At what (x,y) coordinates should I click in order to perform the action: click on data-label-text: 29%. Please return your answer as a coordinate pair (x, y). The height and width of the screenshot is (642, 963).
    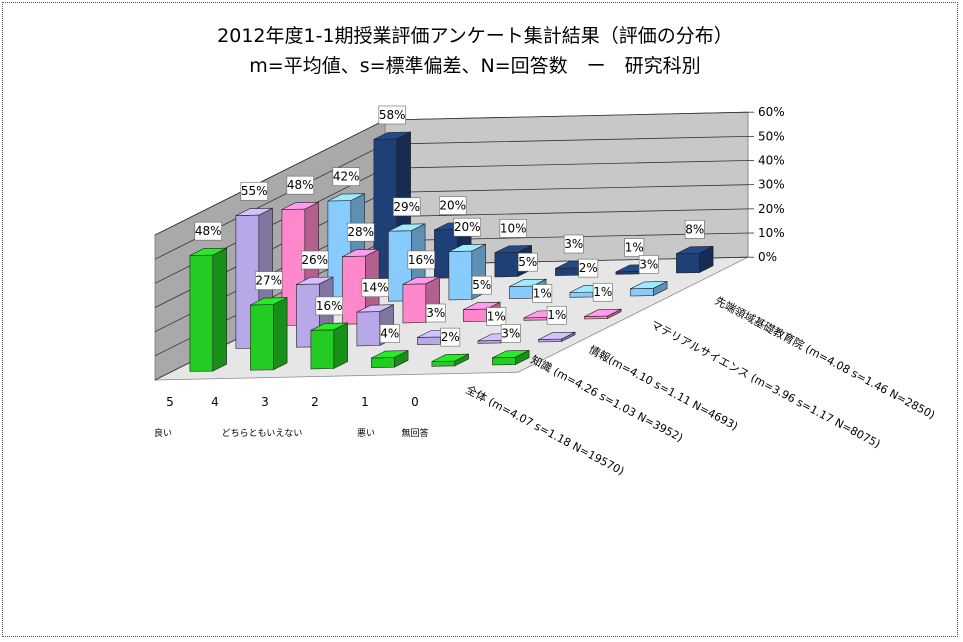
    Looking at the image, I should click on (406, 207).